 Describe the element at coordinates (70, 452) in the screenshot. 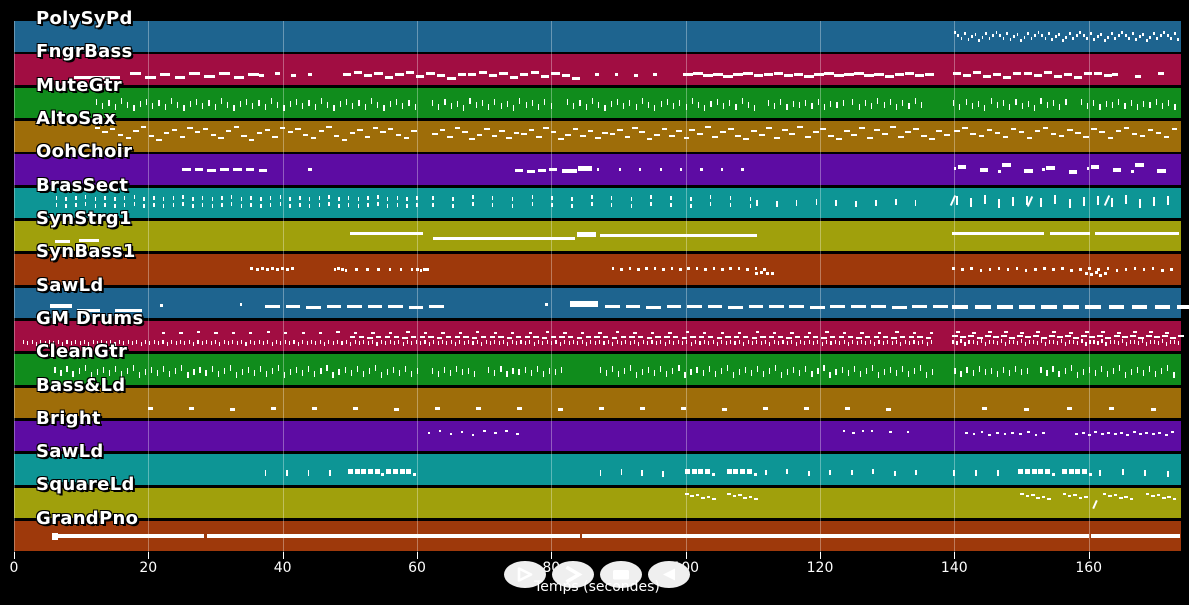

I see `track-label: SawLd` at that location.